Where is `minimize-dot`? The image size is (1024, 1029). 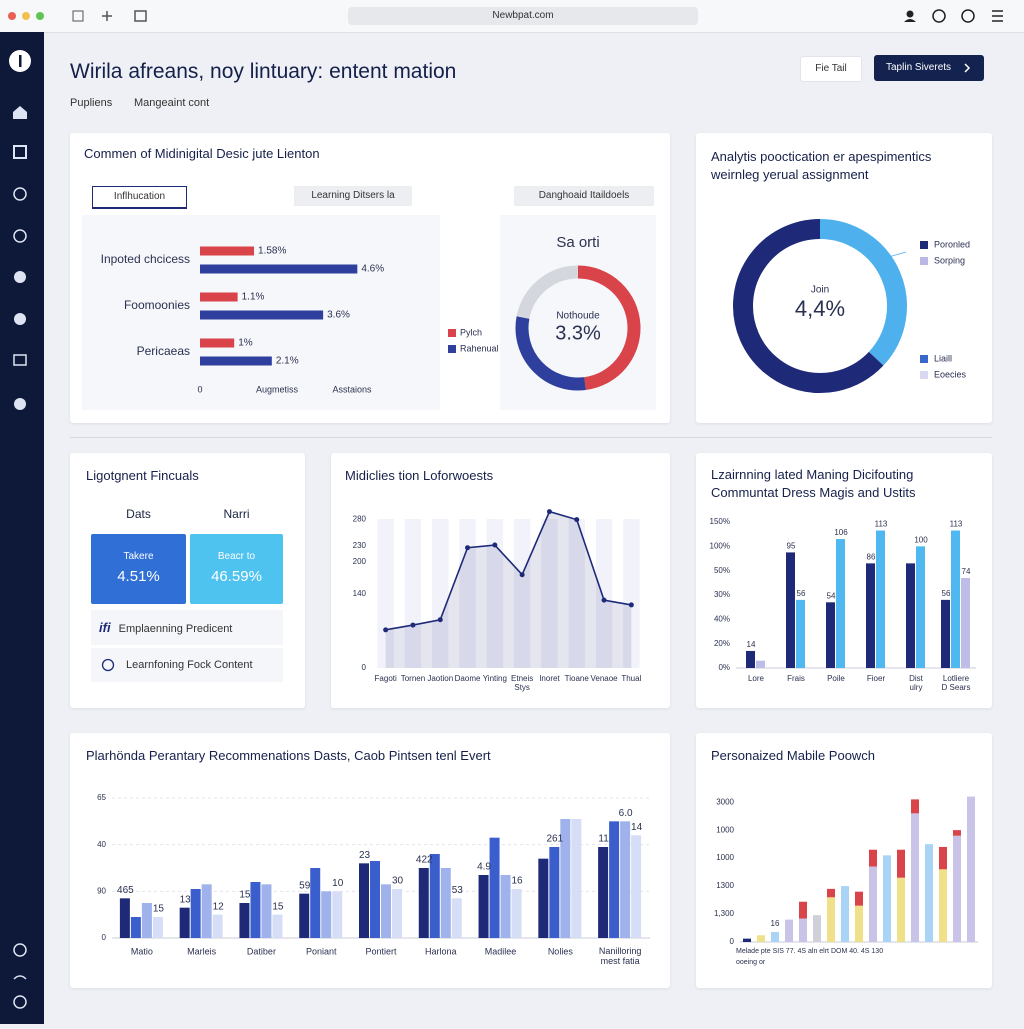 minimize-dot is located at coordinates (26, 16).